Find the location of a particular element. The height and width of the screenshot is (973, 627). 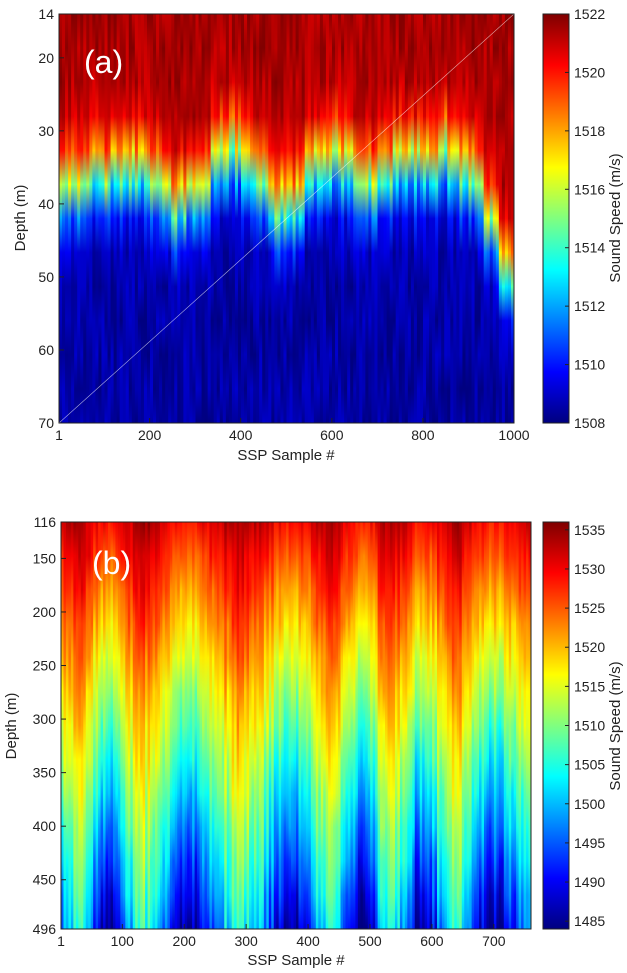

colorbar-tick-label: 1516 is located at coordinates (589, 189).